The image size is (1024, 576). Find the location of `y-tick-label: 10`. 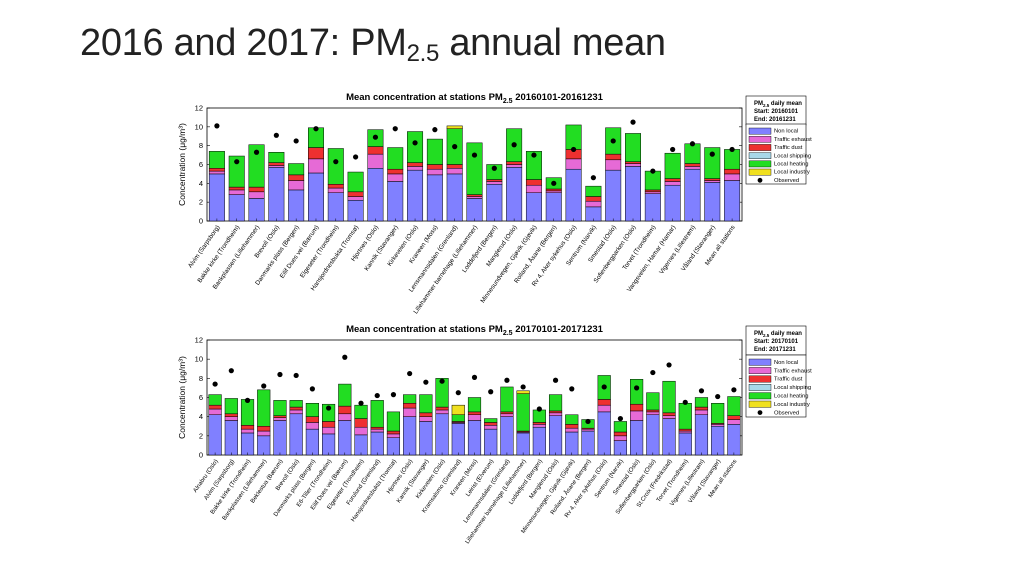

y-tick-label: 10 is located at coordinates (199, 359).